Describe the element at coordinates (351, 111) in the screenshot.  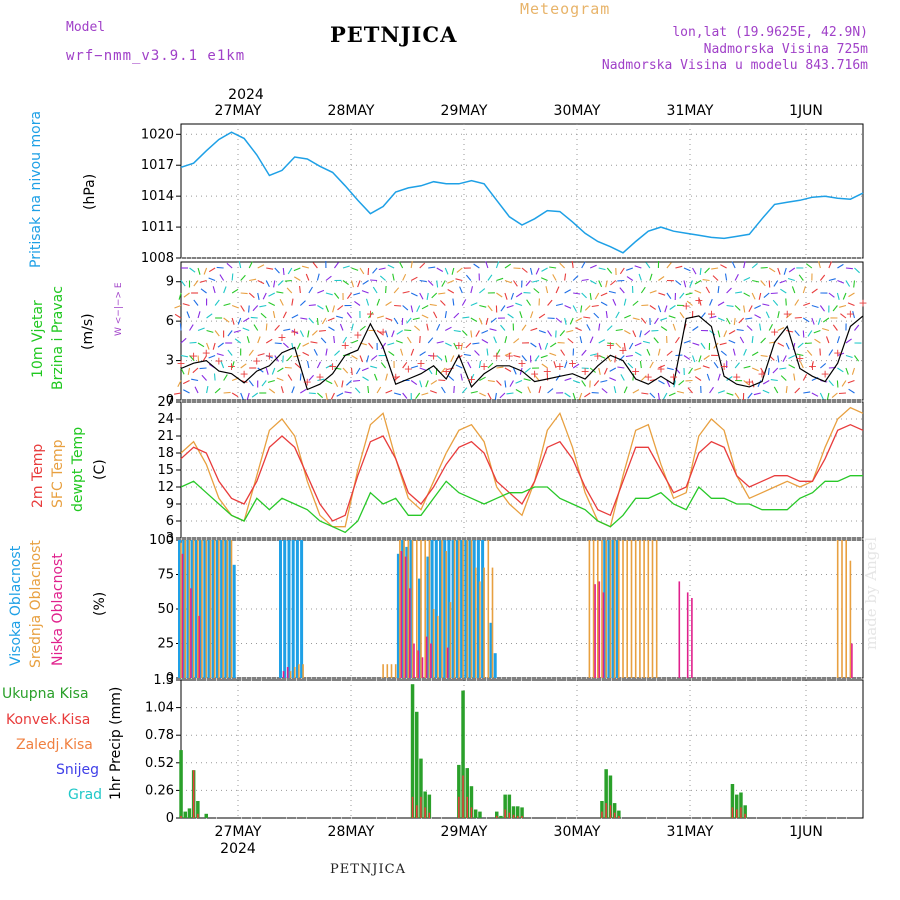
I see `day-label-top: 28MAY` at that location.